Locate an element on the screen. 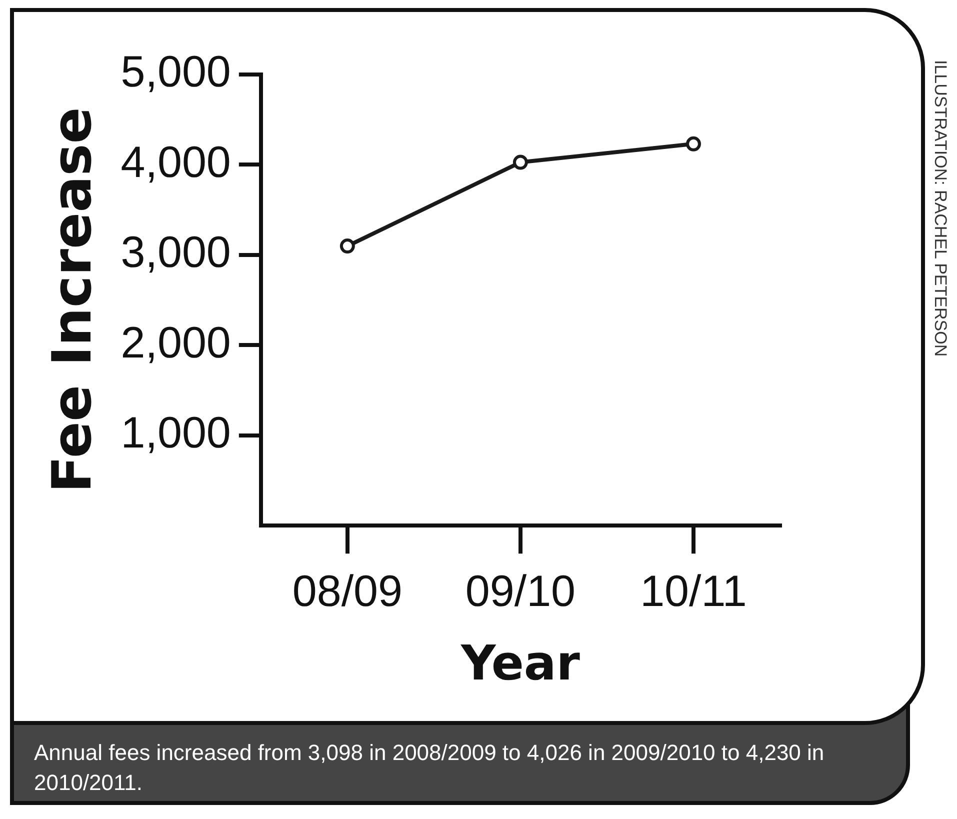  y-axis-title: Fee Increase is located at coordinates (72, 300).